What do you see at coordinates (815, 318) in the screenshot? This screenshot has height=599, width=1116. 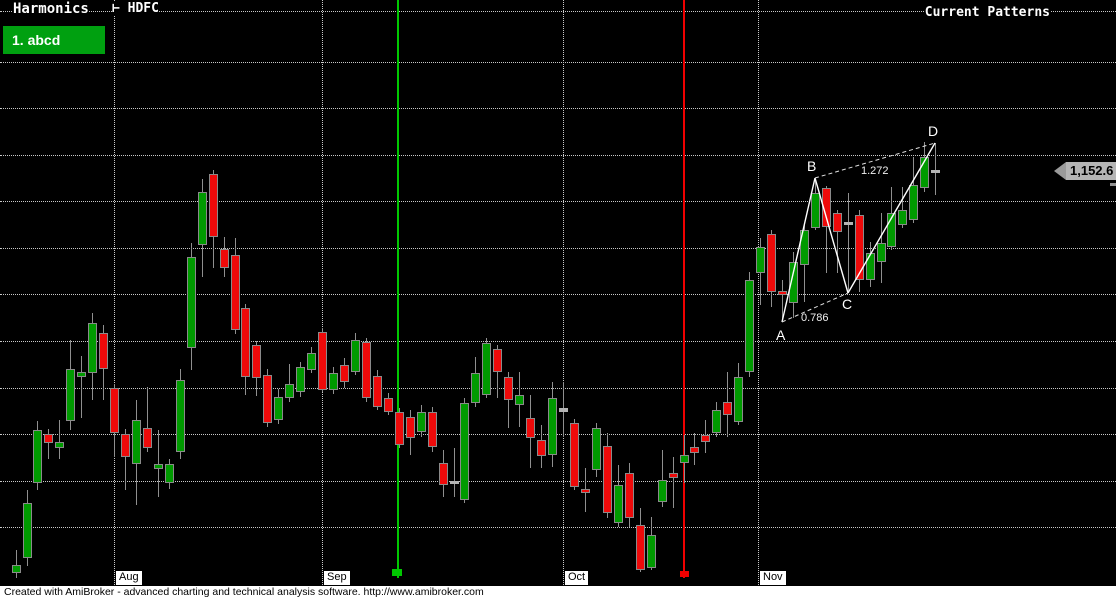 I see `pattern-ratio-label: 0.786` at bounding box center [815, 318].